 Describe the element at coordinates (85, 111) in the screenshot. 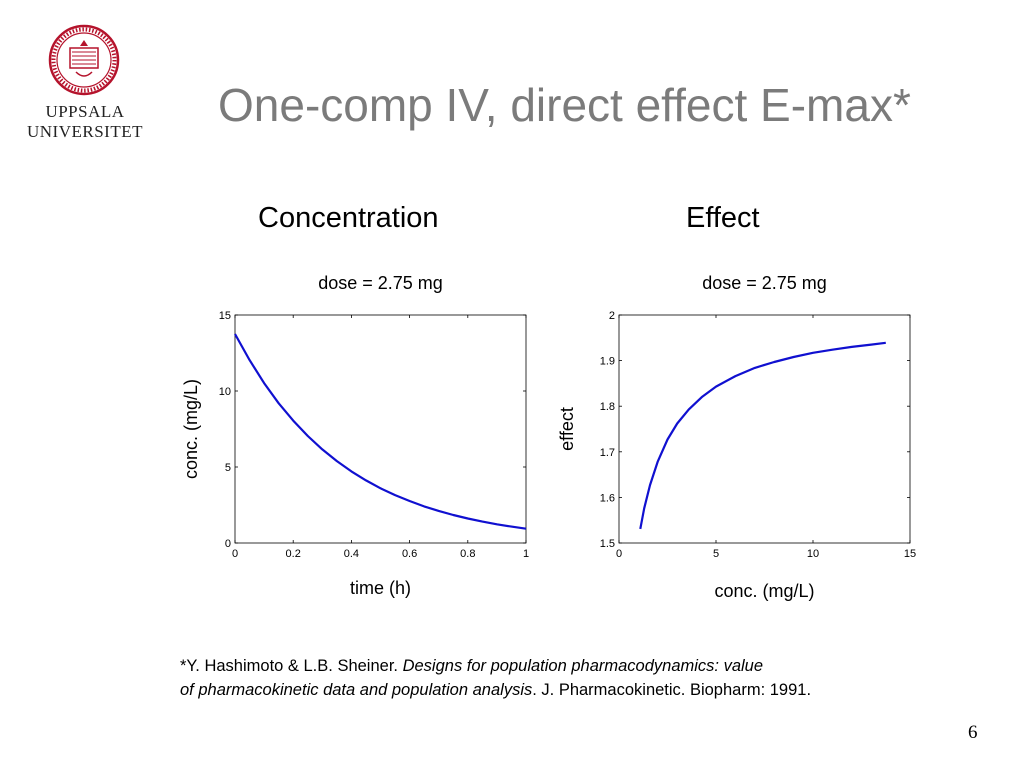

I see `logo-text-line1: UPPSALA` at that location.